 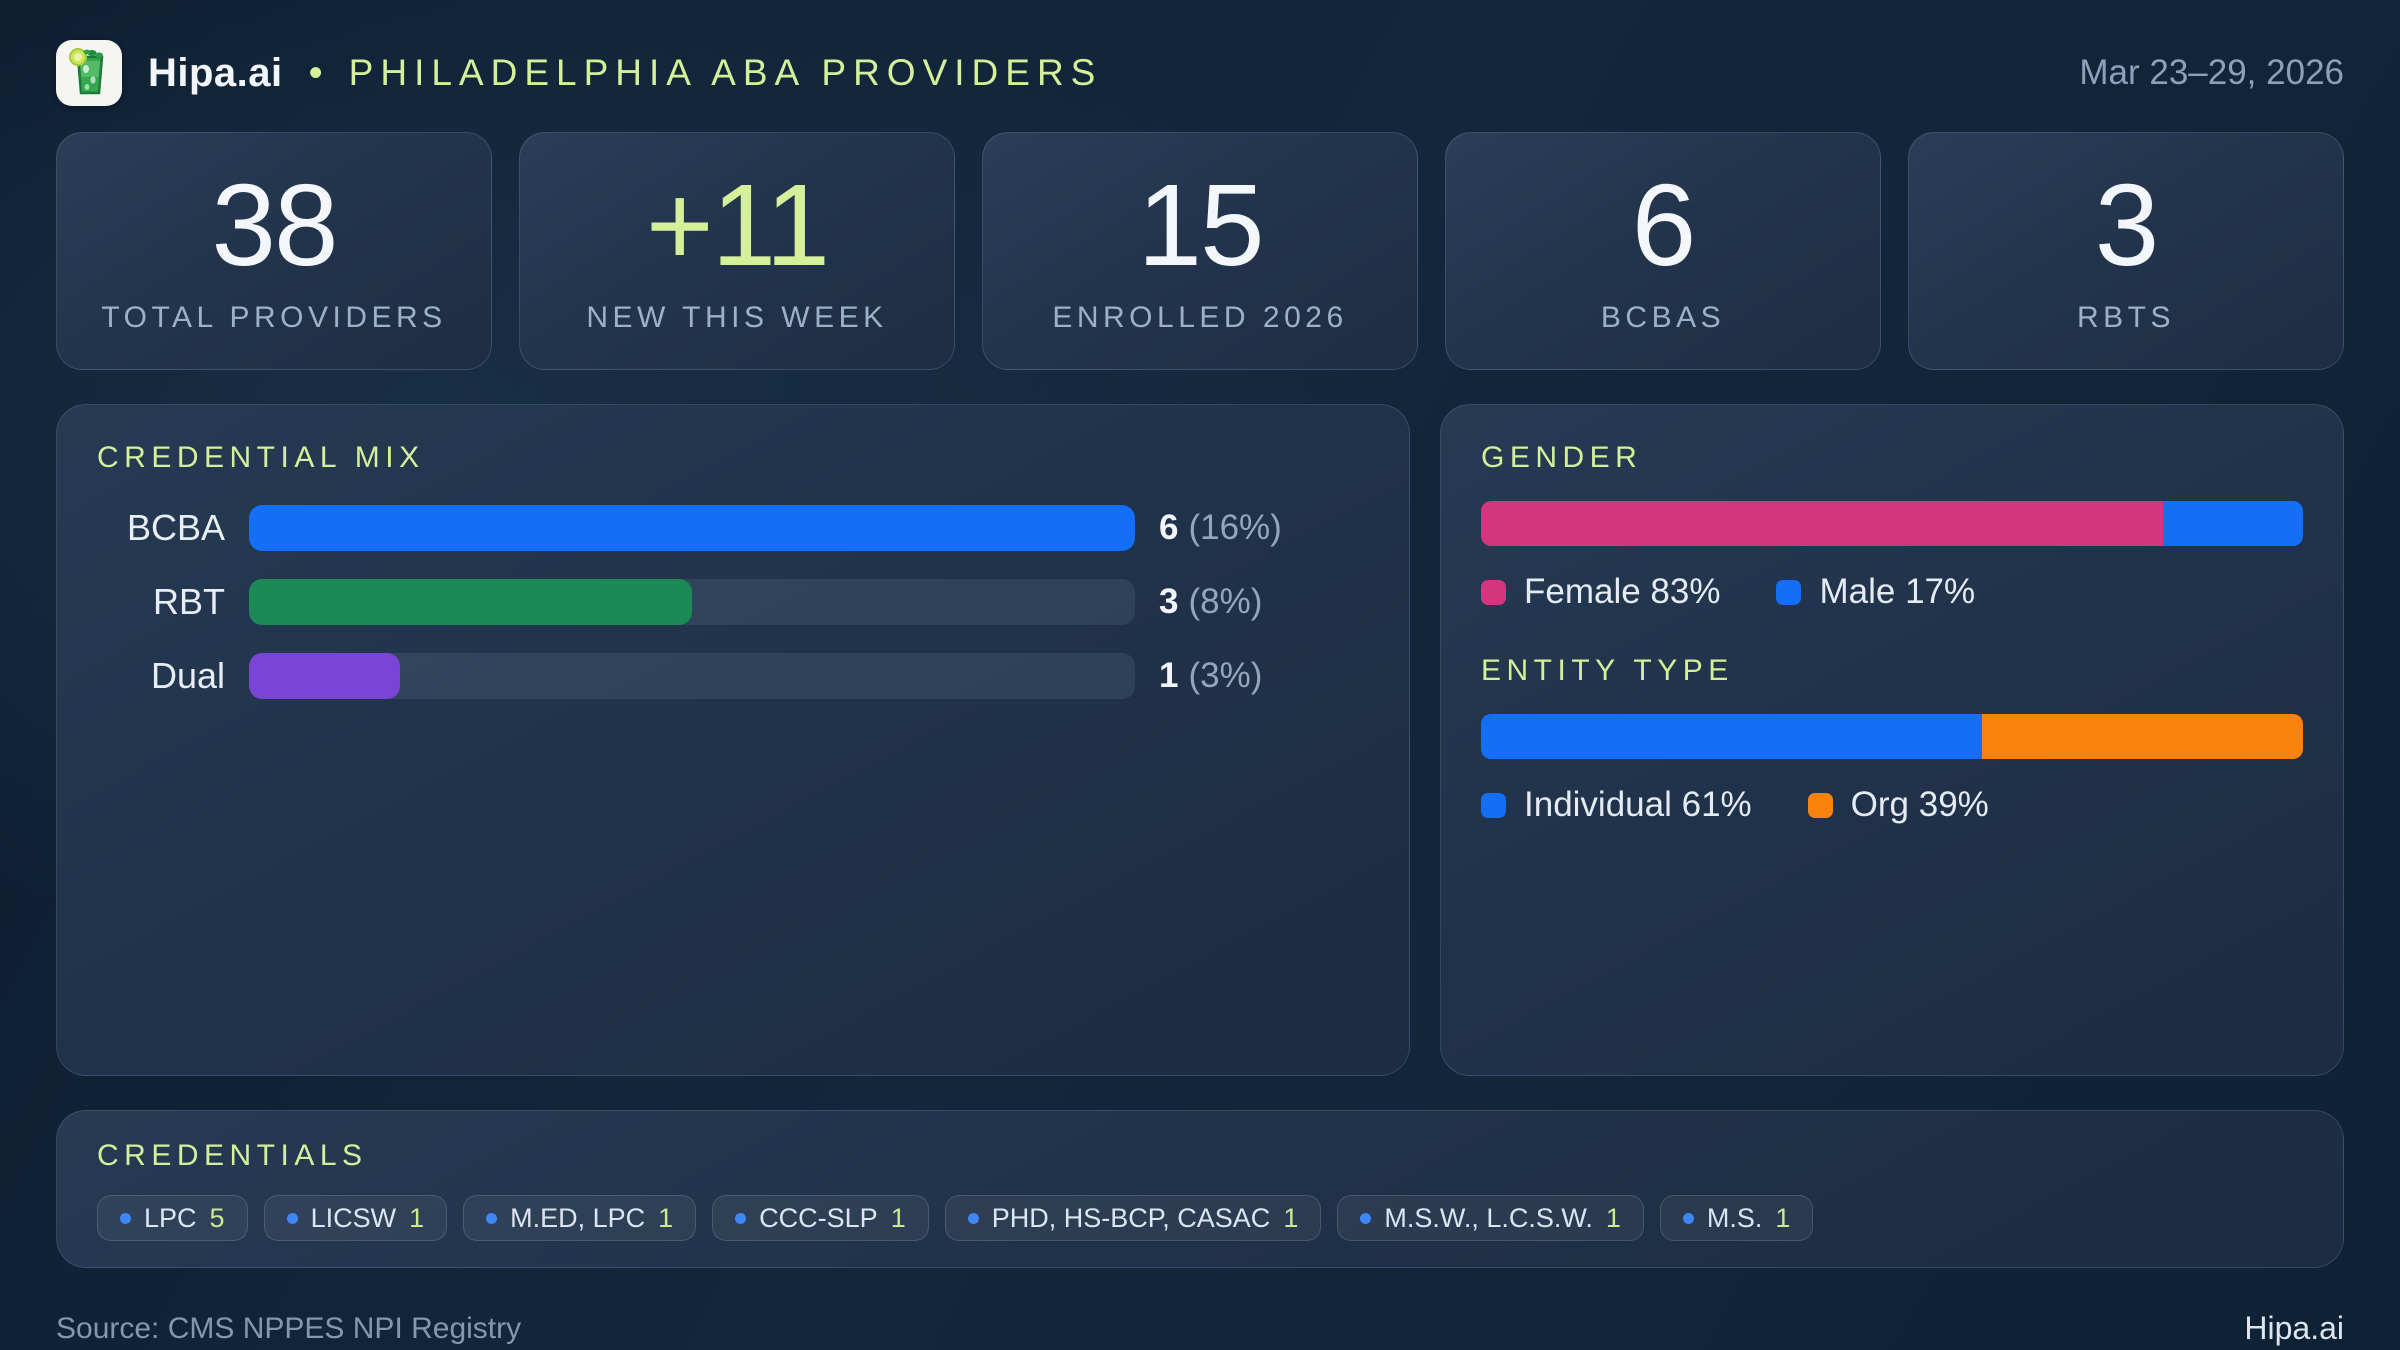 What do you see at coordinates (1820, 805) in the screenshot?
I see `org-swatch-icon` at bounding box center [1820, 805].